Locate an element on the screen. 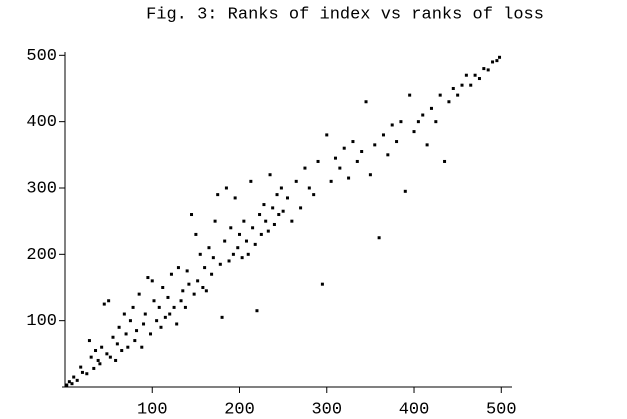 The image size is (627, 419). chart-title: Fig. 3: Ranks of index vs ranks of loss is located at coordinates (345, 14).